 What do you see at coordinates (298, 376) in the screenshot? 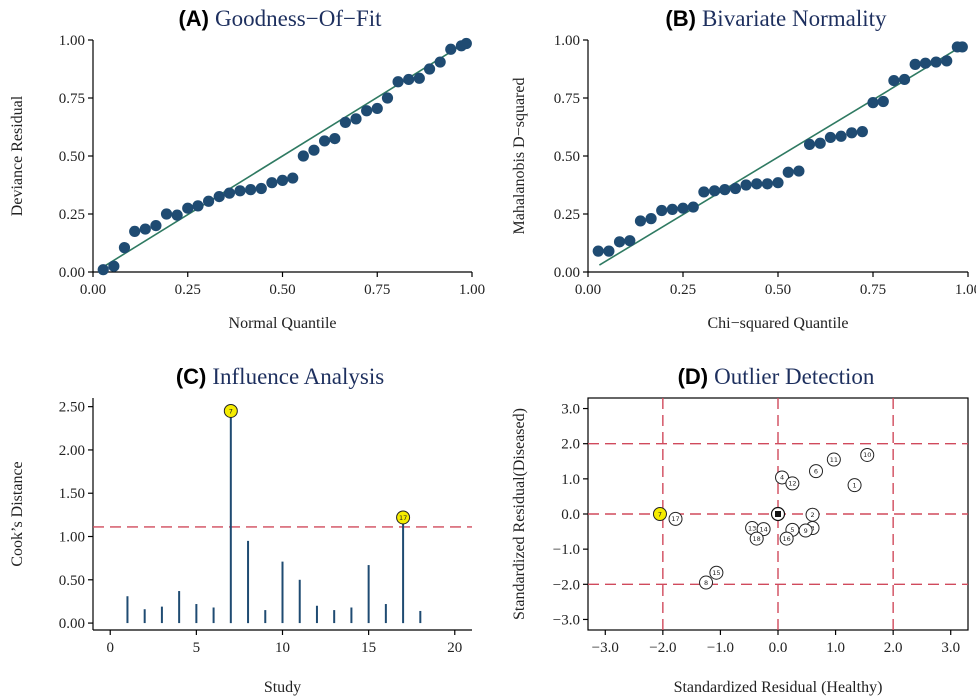
I see `panel-title-text: Influence Analysis` at bounding box center [298, 376].